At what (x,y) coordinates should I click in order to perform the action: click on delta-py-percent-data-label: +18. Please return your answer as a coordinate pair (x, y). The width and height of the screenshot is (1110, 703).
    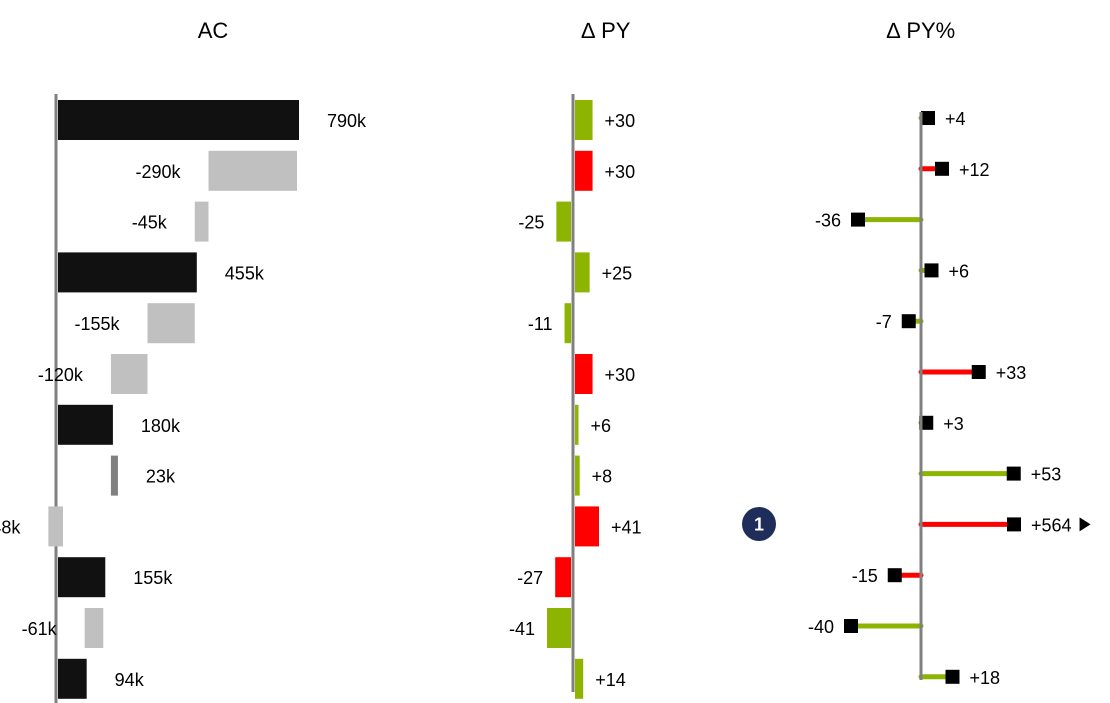
    Looking at the image, I should click on (985, 678).